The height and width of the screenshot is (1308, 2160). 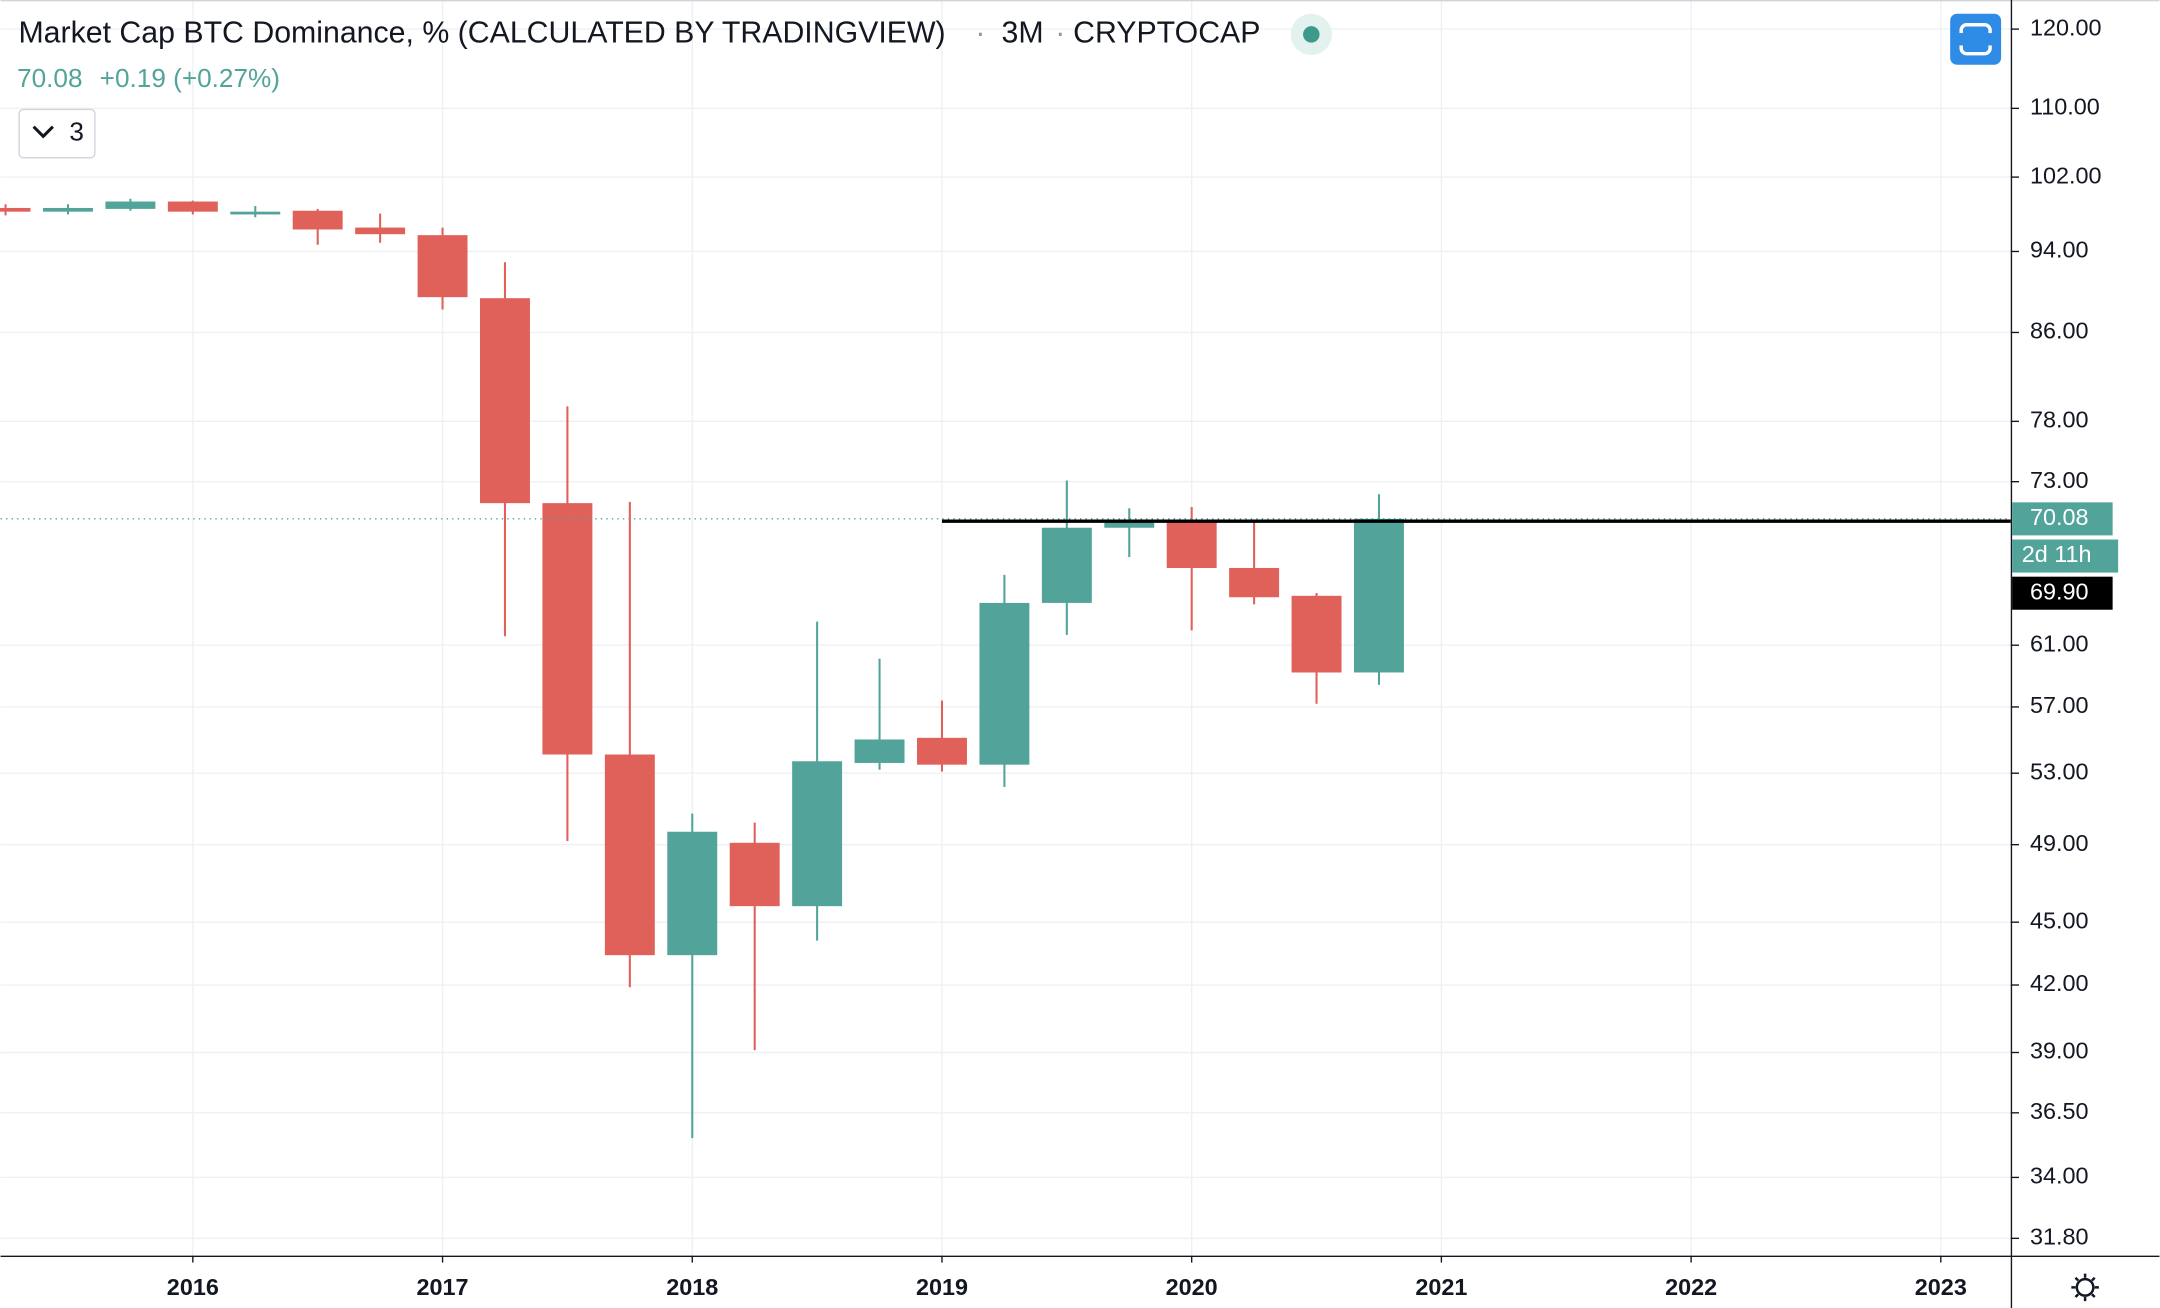 I want to click on hline-label: 69.90, so click(x=2059, y=591).